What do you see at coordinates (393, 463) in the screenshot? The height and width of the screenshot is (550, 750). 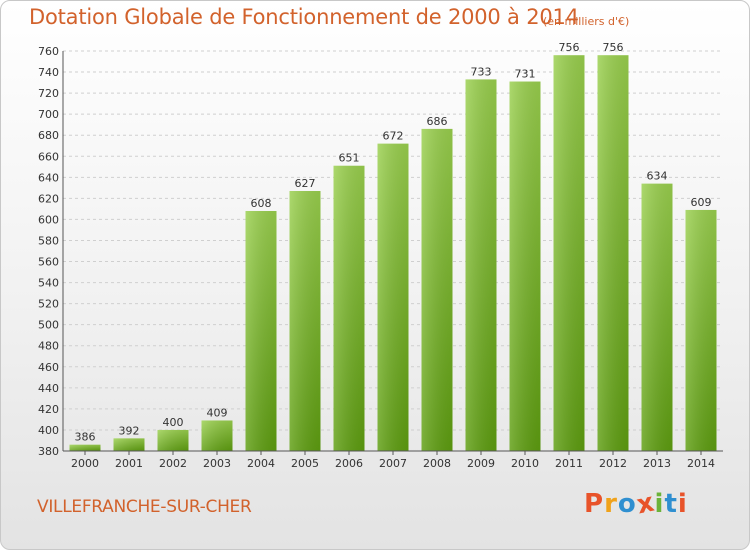 I see `x-tick-label: 2007` at bounding box center [393, 463].